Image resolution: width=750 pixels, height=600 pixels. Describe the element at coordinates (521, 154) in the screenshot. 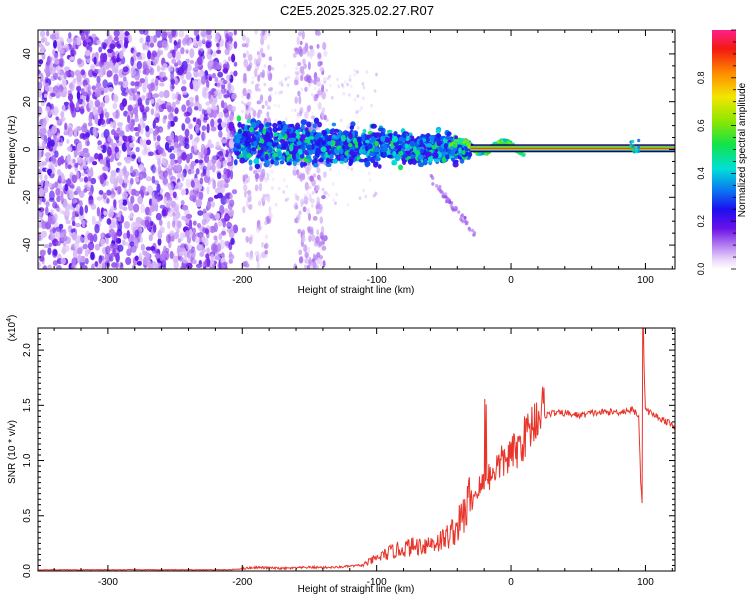

I see `transition-cell` at that location.